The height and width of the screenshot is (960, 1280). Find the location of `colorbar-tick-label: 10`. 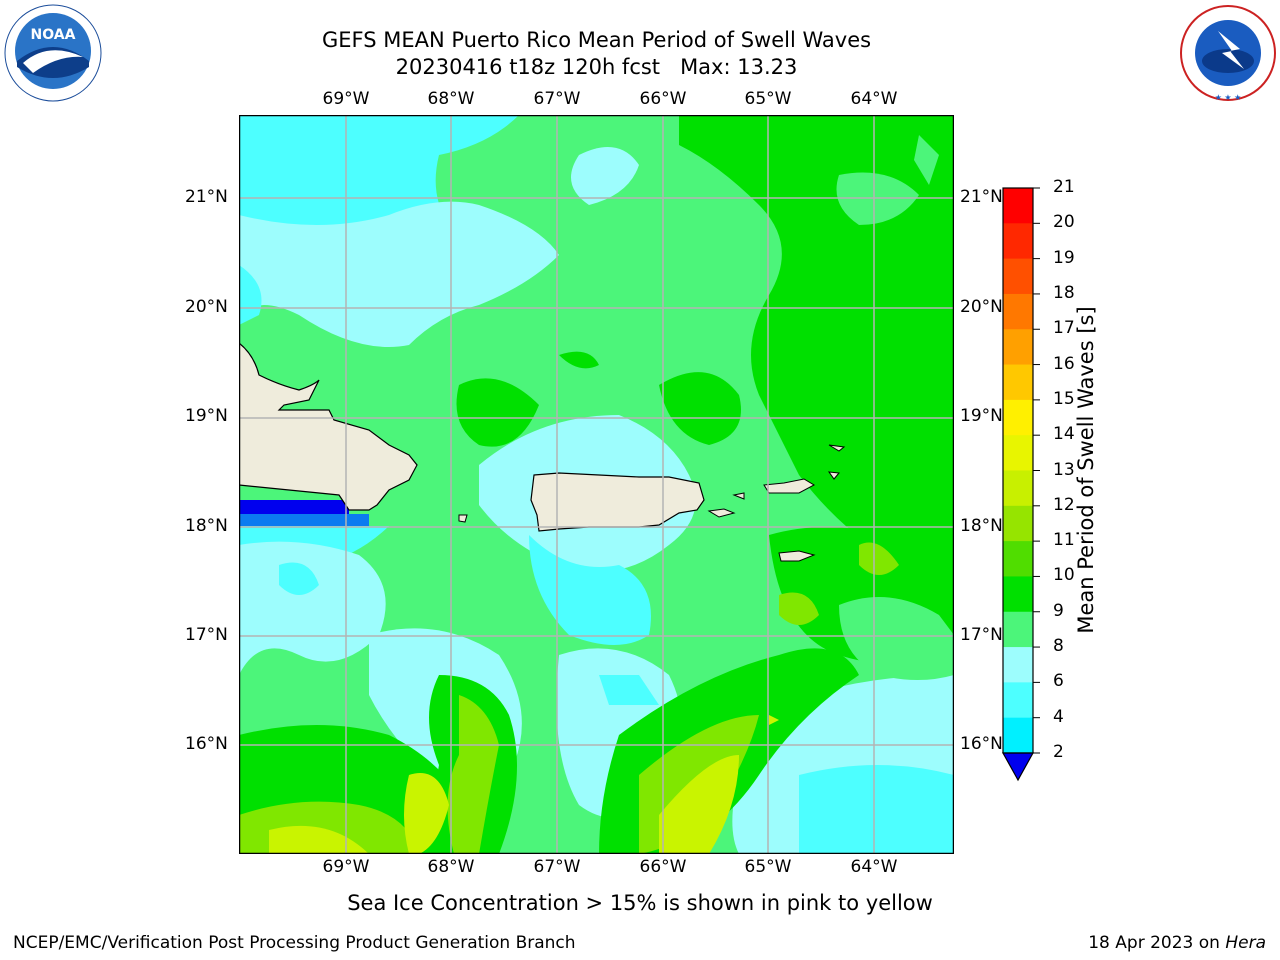

colorbar-tick-label: 10 is located at coordinates (1064, 575).